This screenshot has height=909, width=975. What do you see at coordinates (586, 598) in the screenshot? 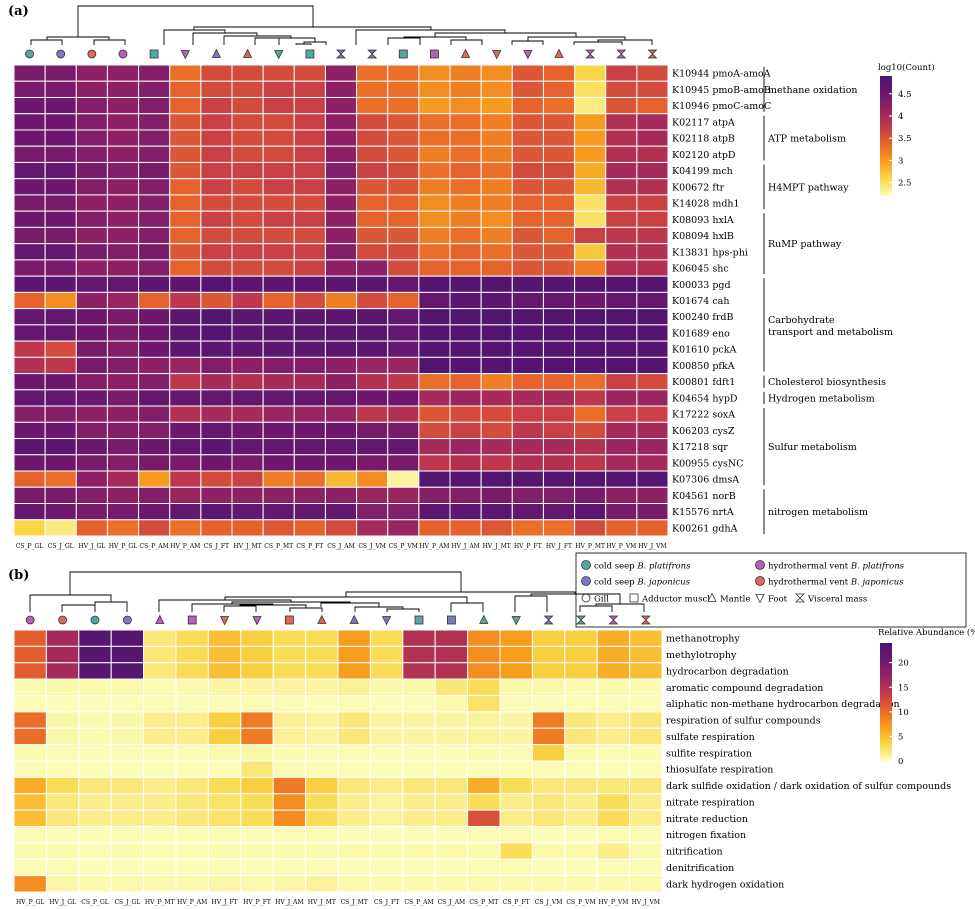
I see `tissue-symbol` at bounding box center [586, 598].